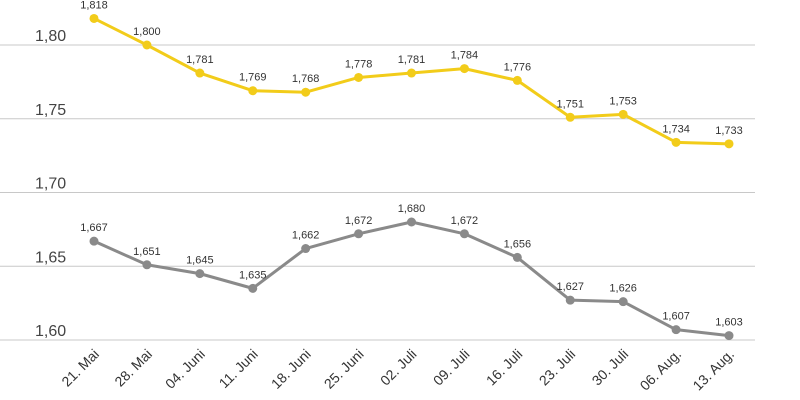 The height and width of the screenshot is (400, 800). What do you see at coordinates (729, 323) in the screenshot?
I see `data-label: 1,603` at bounding box center [729, 323].